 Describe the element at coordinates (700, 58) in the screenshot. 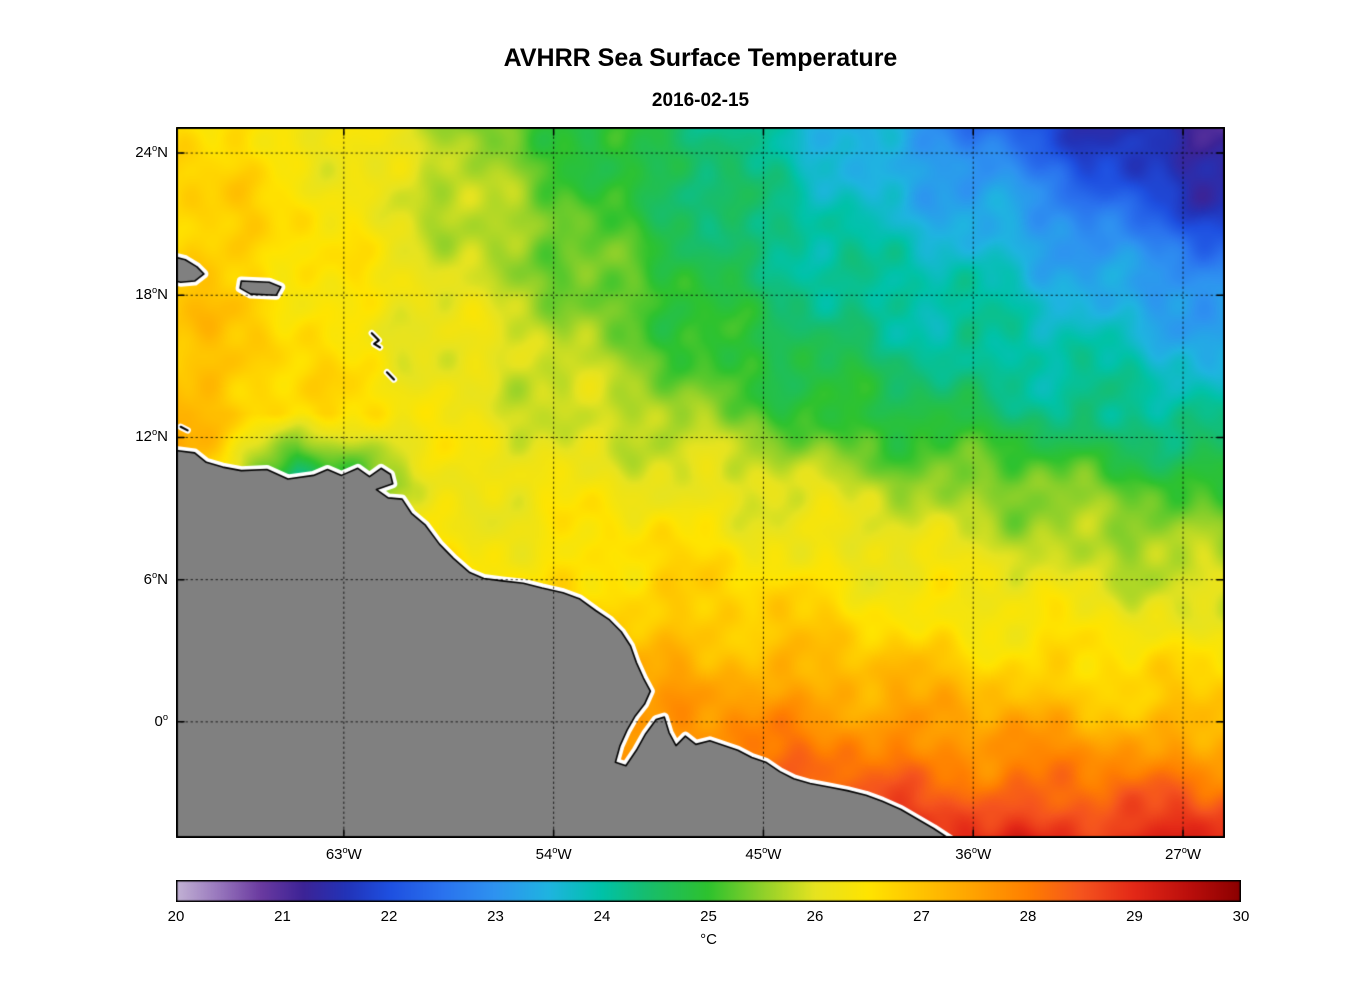

I see `chart-title: AVHRR Sea Surface Temperature` at that location.